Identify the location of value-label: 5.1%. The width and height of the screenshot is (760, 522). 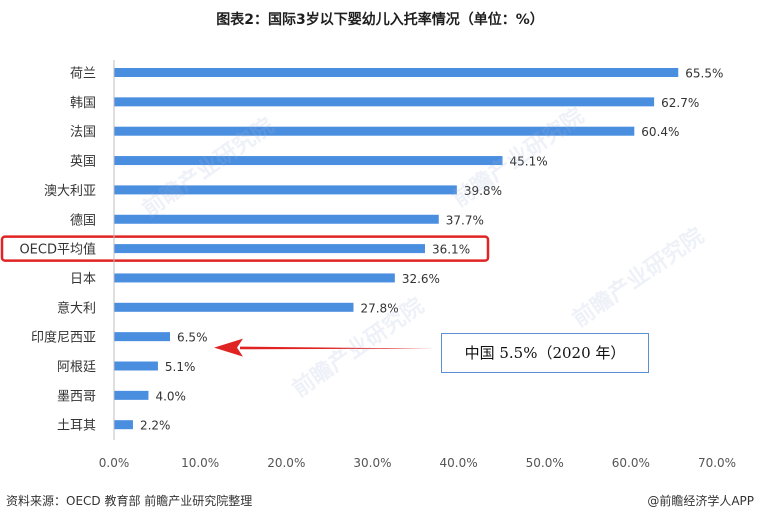
(180, 367).